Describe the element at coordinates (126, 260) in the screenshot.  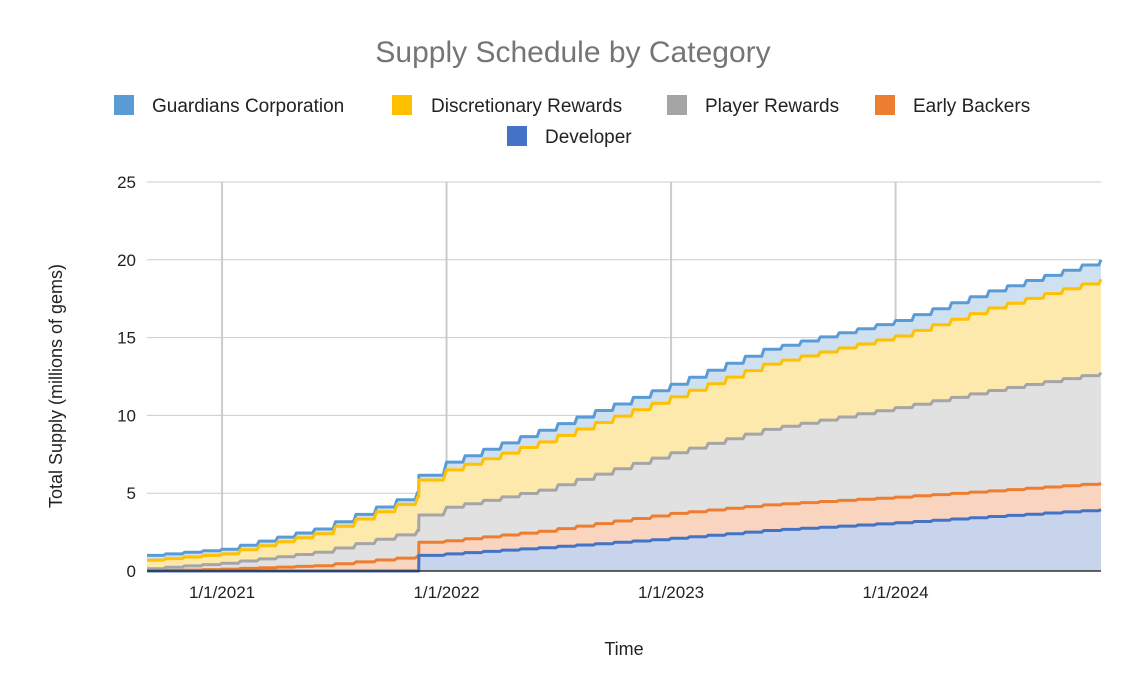
I see `y-tick-label: 20` at that location.